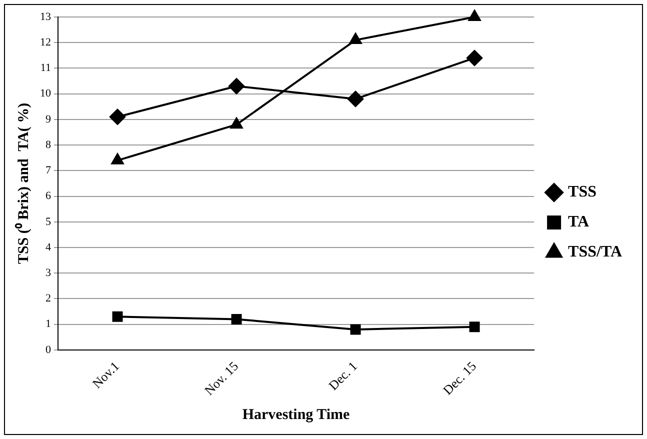 The image size is (647, 439). Describe the element at coordinates (49, 119) in the screenshot. I see `y-tick-label: 9` at that location.